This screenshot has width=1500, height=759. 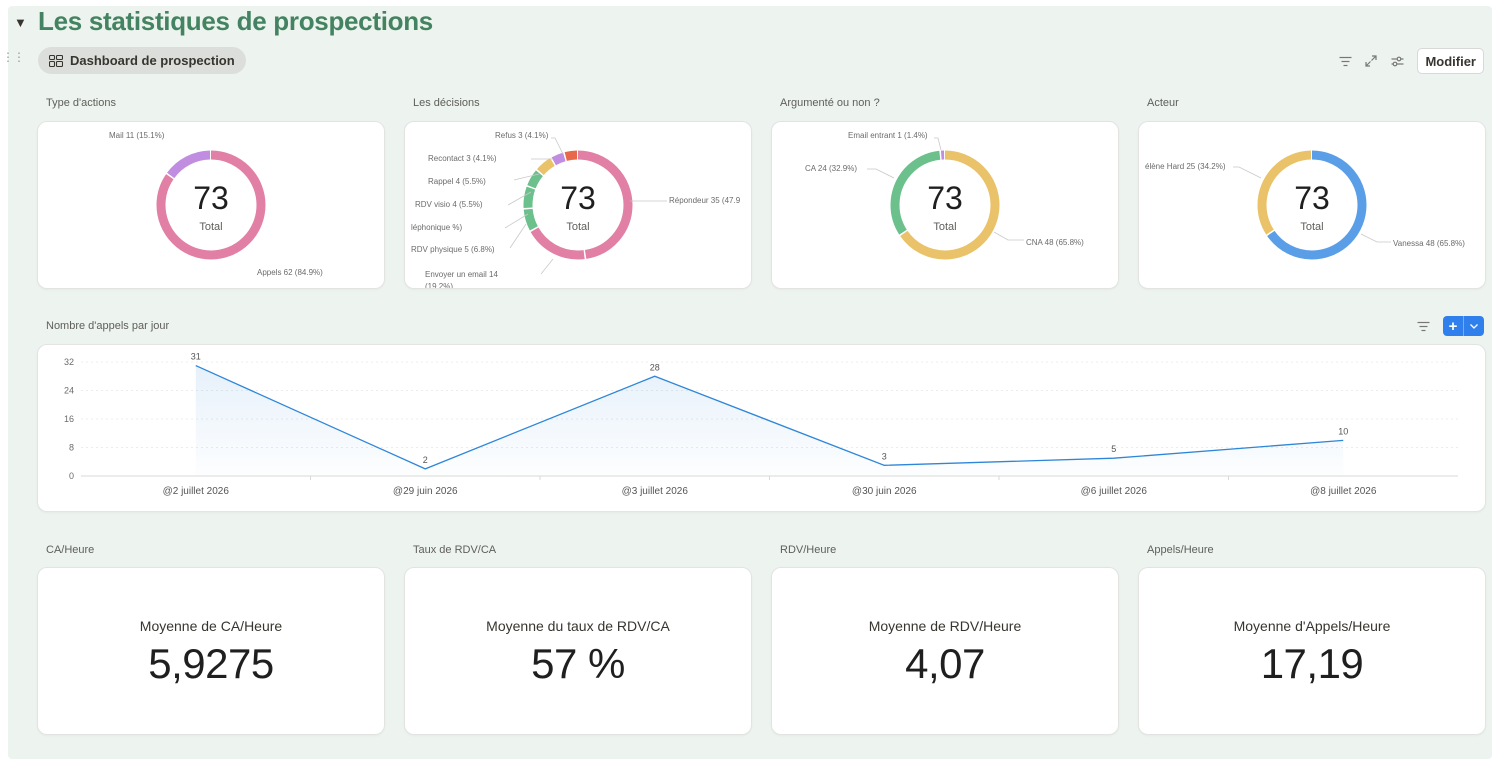 What do you see at coordinates (830, 103) in the screenshot?
I see `section-label-argumente: Argumenté ou non ?` at bounding box center [830, 103].